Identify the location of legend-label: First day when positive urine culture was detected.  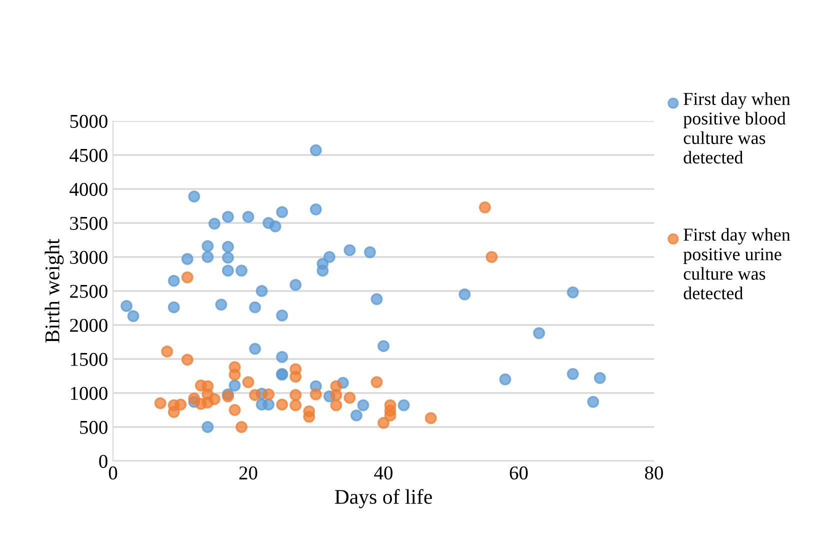
(736, 264).